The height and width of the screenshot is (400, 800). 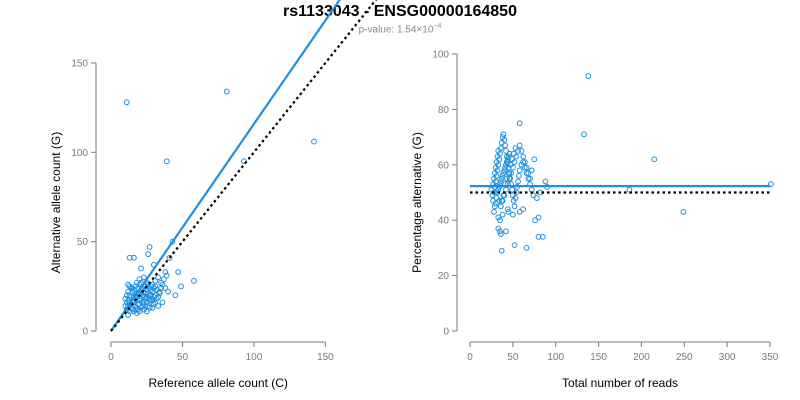 I want to click on right-x-tick-label: 150, so click(x=598, y=357).